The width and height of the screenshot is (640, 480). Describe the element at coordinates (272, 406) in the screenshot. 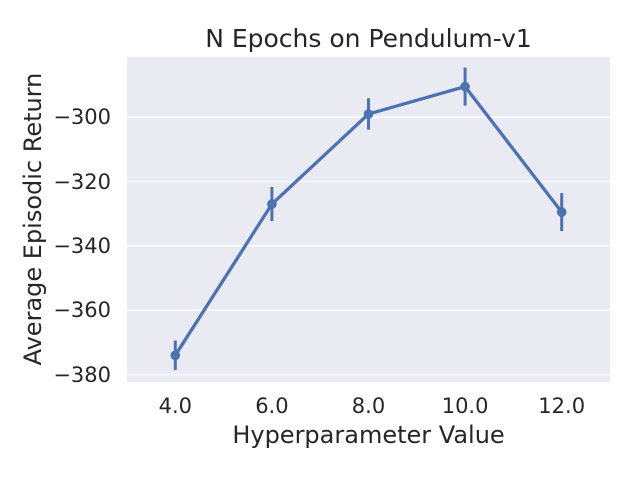

I see `x-tick-label: 6.0` at that location.